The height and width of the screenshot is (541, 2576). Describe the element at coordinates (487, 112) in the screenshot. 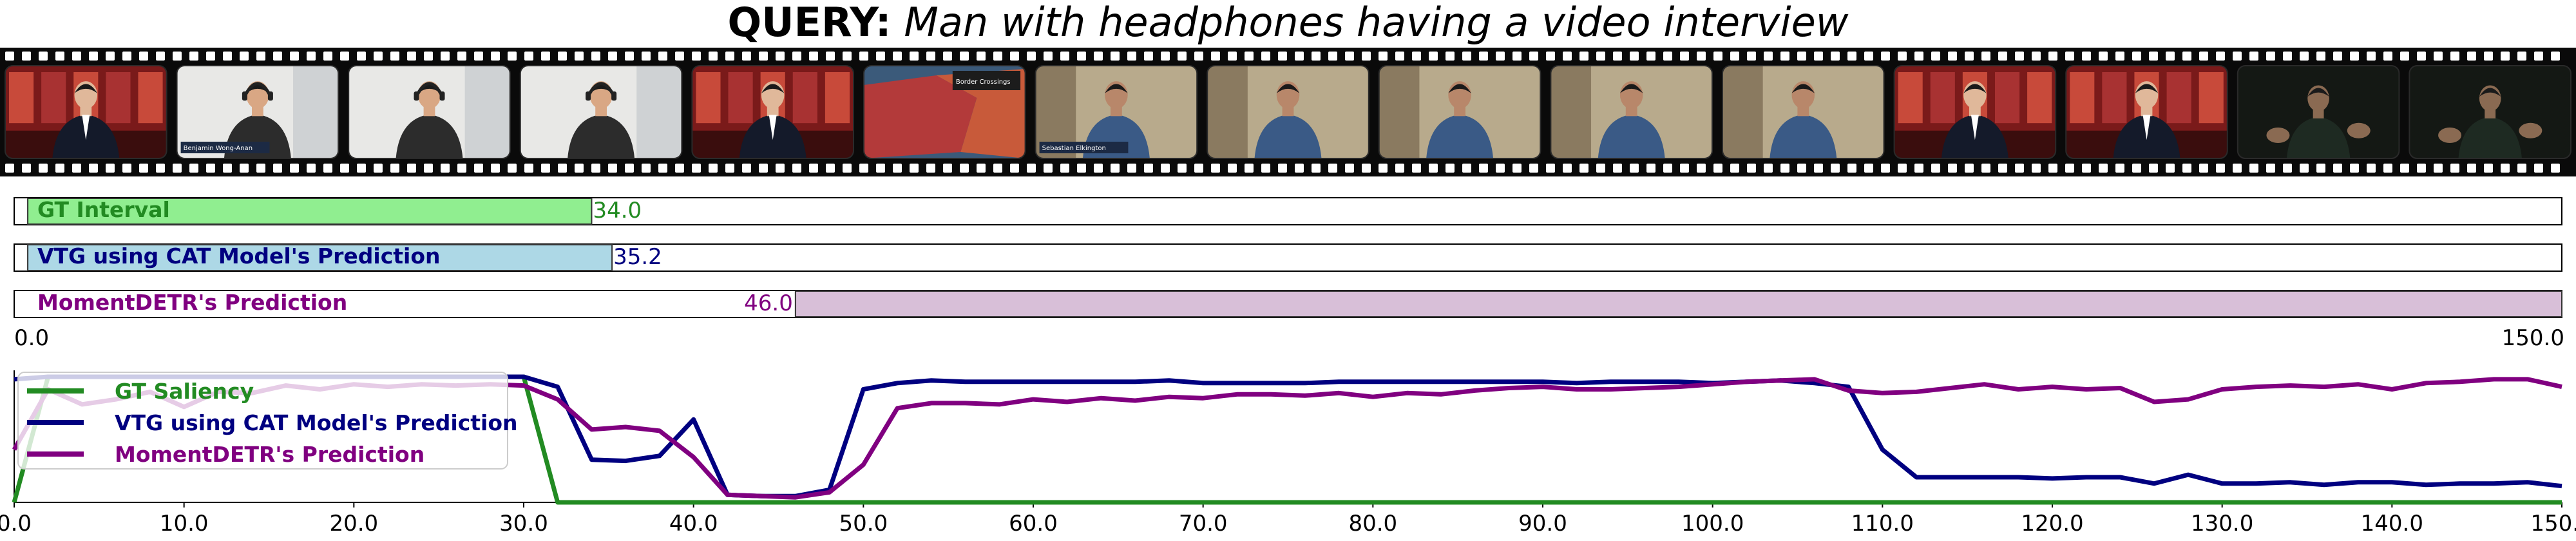

I see `wall-panel` at that location.